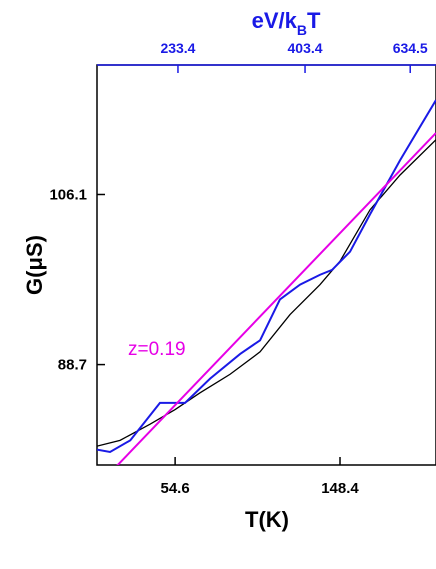  I want to click on x2-tick-label: 634.5, so click(410, 48).